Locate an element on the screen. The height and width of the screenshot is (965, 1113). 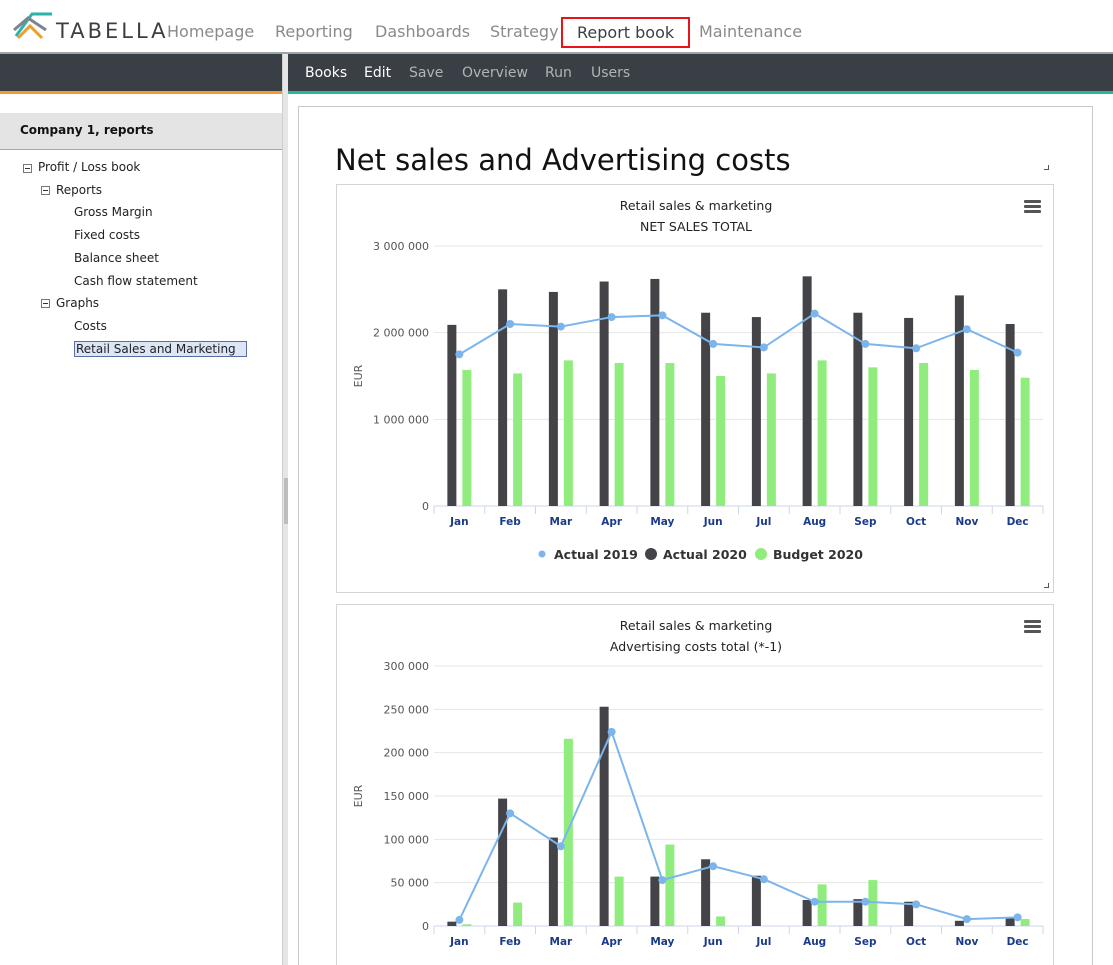
x-tick-label: Nov is located at coordinates (966, 522).